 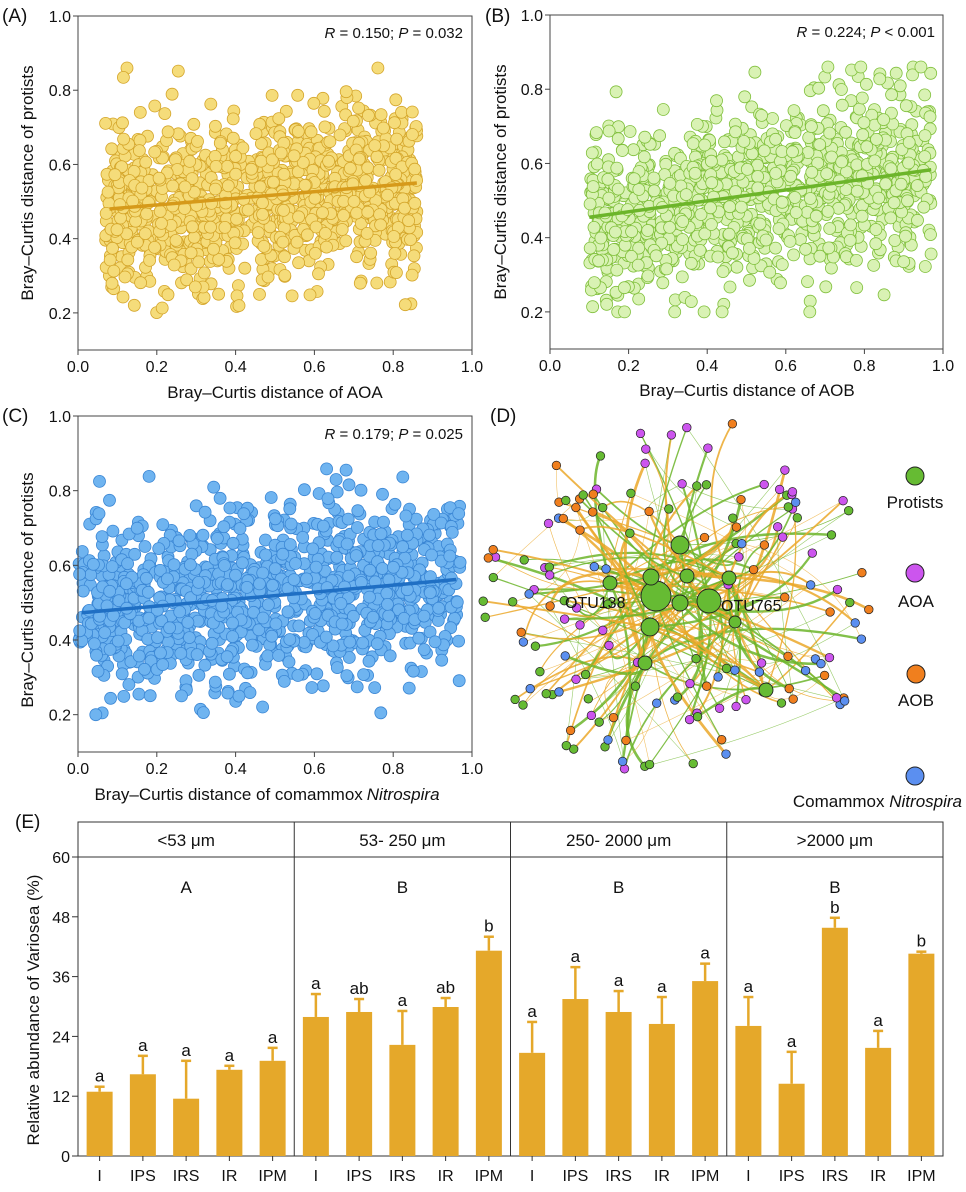 I want to click on network-edge, so click(x=558, y=484).